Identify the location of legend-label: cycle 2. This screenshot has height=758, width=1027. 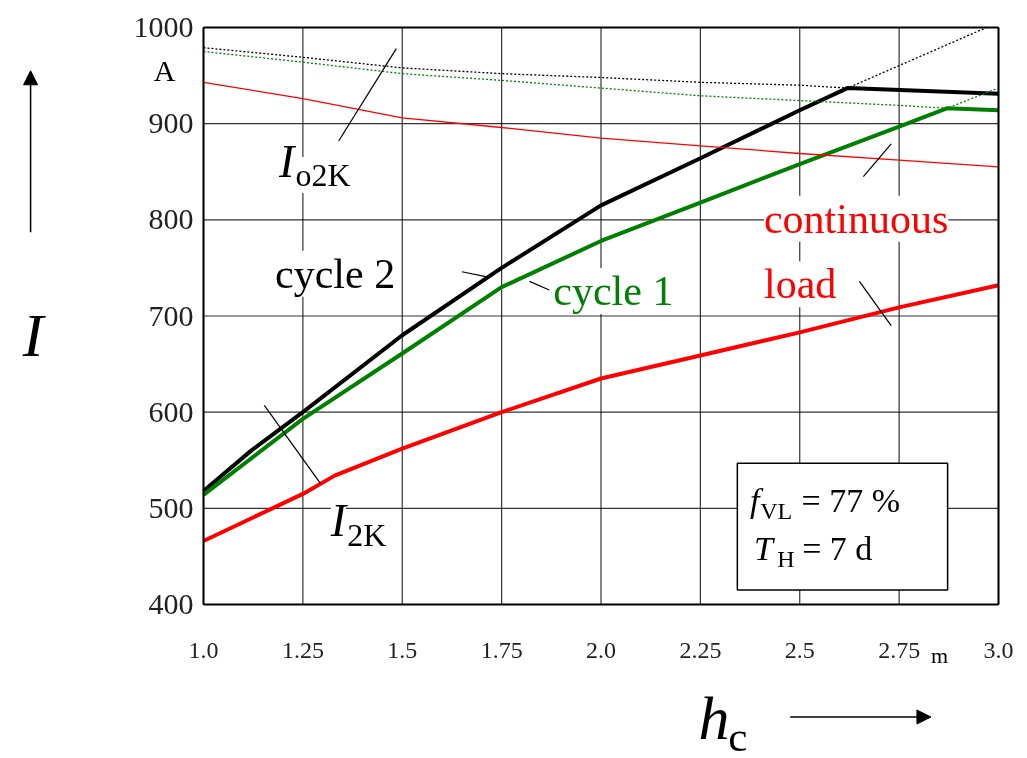
(335, 273).